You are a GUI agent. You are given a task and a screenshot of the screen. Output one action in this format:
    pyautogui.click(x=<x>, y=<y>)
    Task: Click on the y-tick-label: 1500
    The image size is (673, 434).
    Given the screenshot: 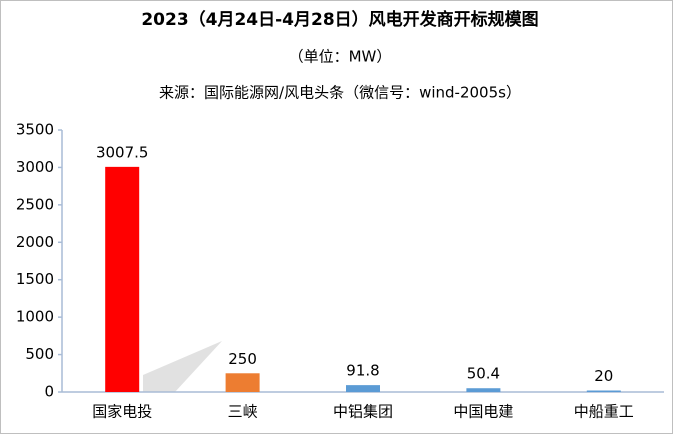 What is the action you would take?
    pyautogui.click(x=35, y=279)
    